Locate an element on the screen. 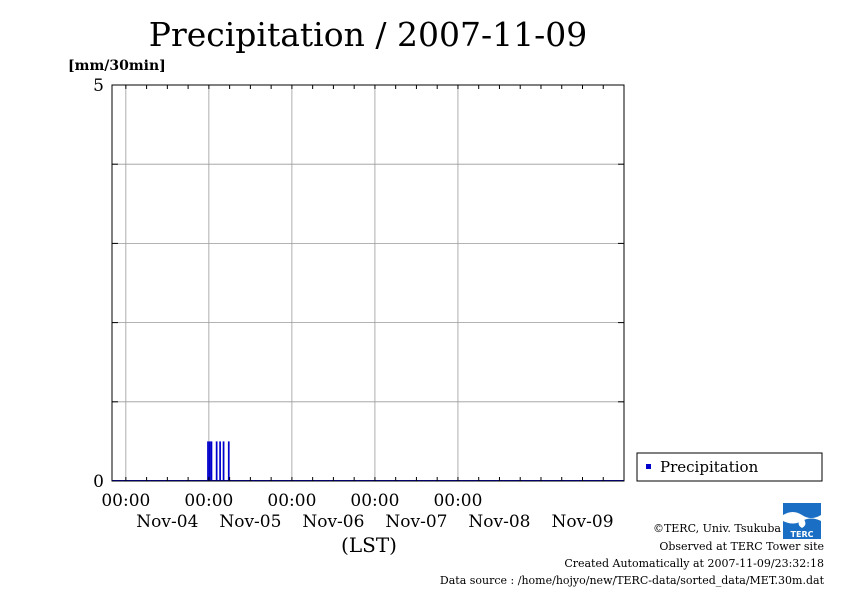  observation-site-text: Observed at TERC Tower site is located at coordinates (741, 546).